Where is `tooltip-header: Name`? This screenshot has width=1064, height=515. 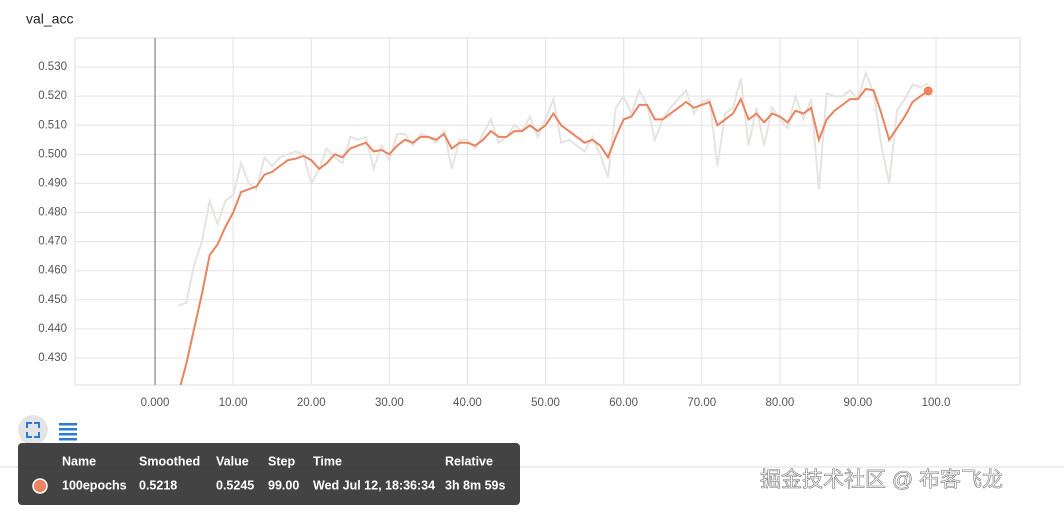 tooltip-header: Name is located at coordinates (79, 461).